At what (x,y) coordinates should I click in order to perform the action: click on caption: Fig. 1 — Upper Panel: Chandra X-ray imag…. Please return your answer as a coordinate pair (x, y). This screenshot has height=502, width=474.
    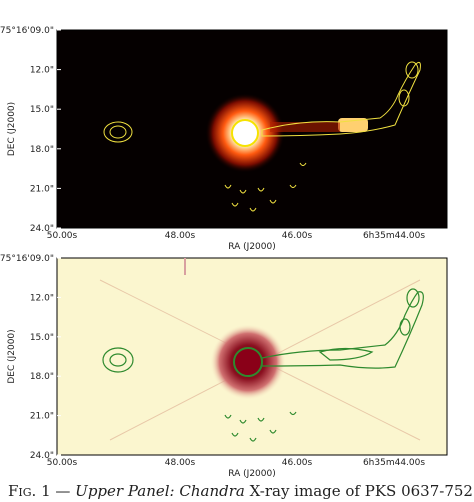
    Looking at the image, I should click on (241, 491).